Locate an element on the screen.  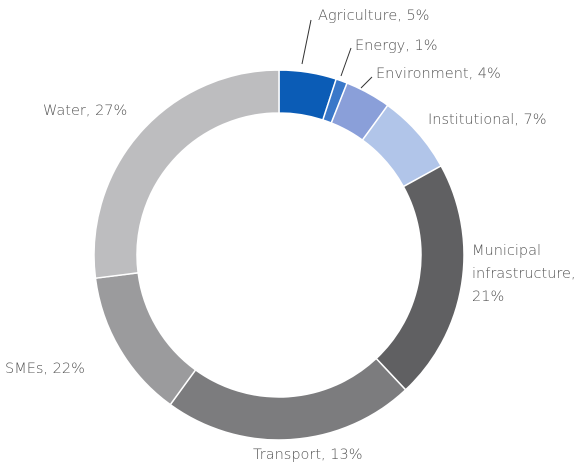
slice-label: Energy, 1% is located at coordinates (396, 46).